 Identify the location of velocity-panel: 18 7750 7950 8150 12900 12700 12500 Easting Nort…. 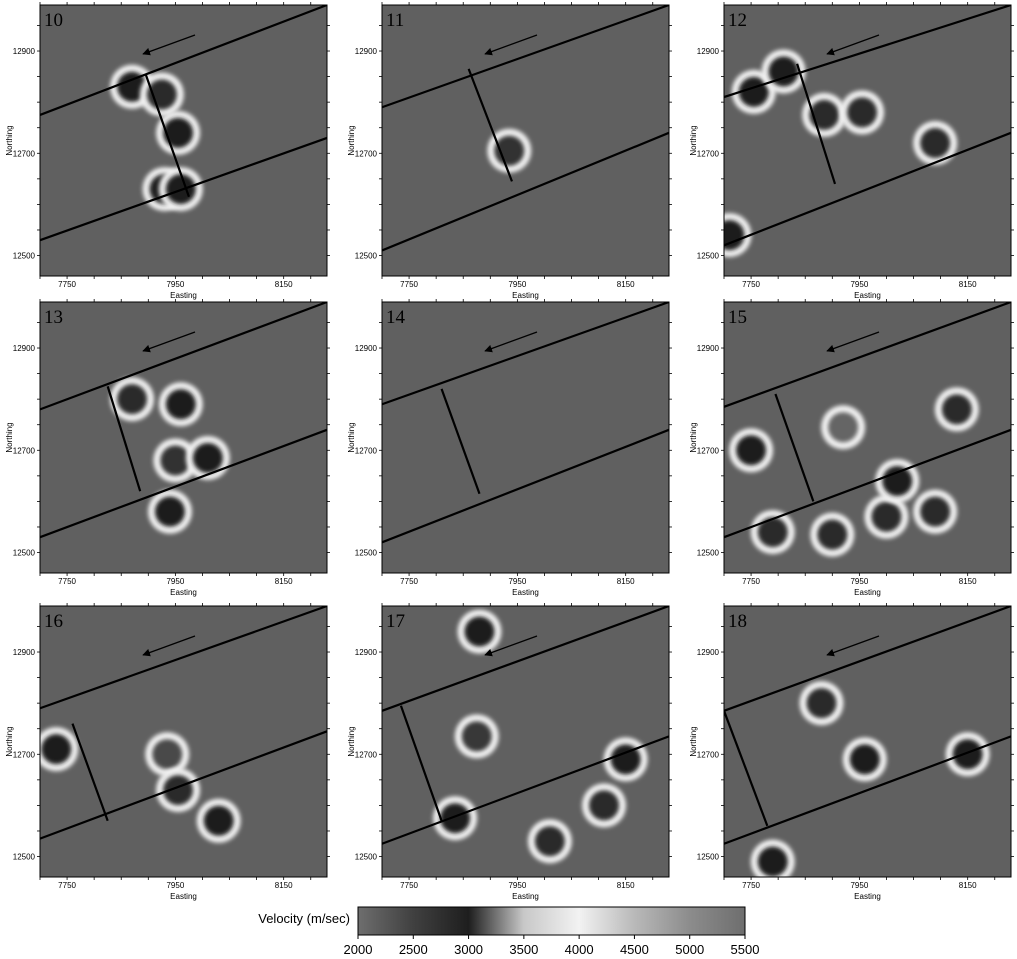
(851, 752).